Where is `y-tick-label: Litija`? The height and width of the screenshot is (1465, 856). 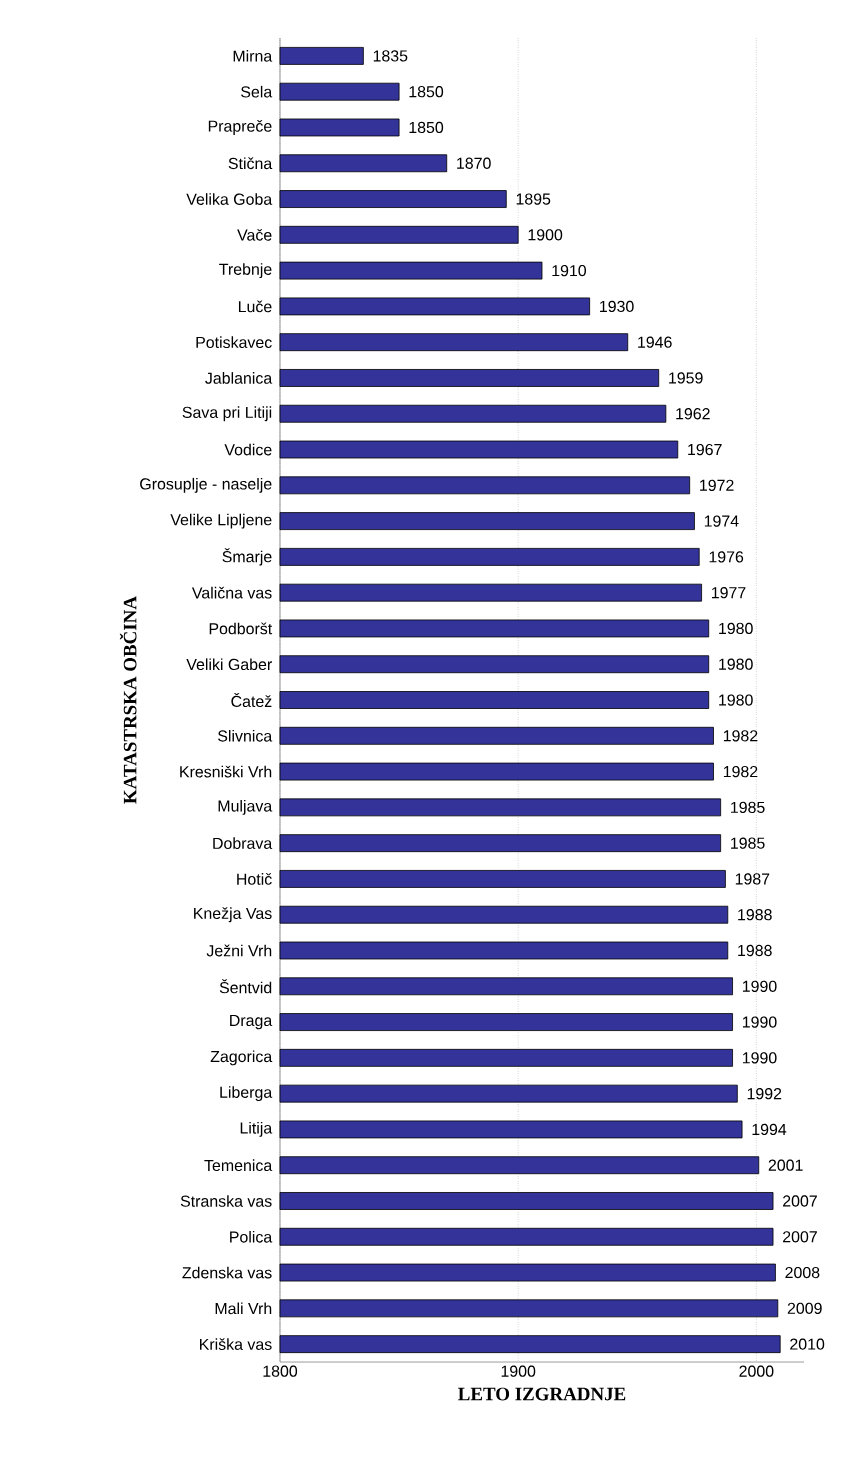 y-tick-label: Litija is located at coordinates (256, 1129).